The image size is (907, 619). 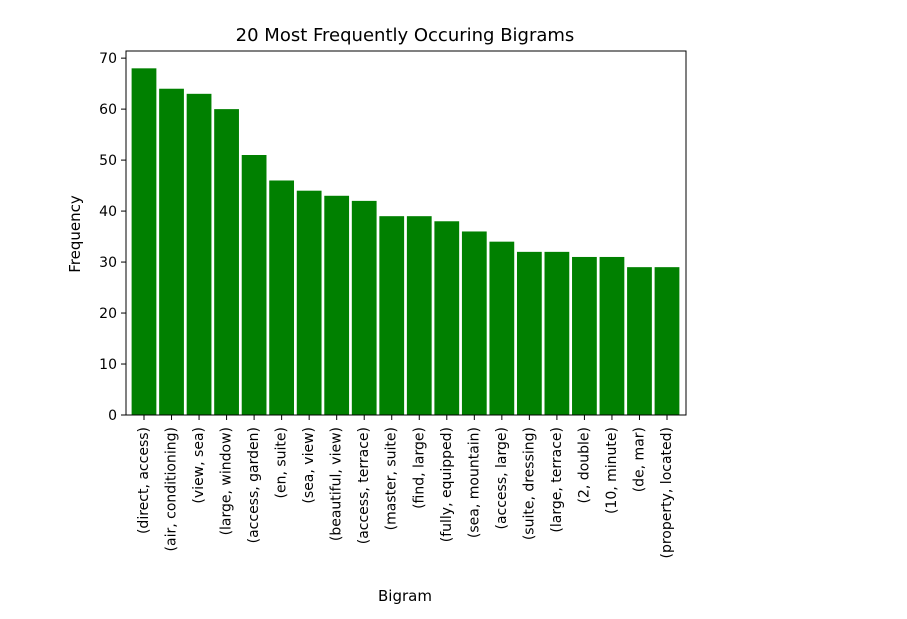 What do you see at coordinates (282, 462) in the screenshot?
I see `x-tick-label: (en, suite)` at bounding box center [282, 462].